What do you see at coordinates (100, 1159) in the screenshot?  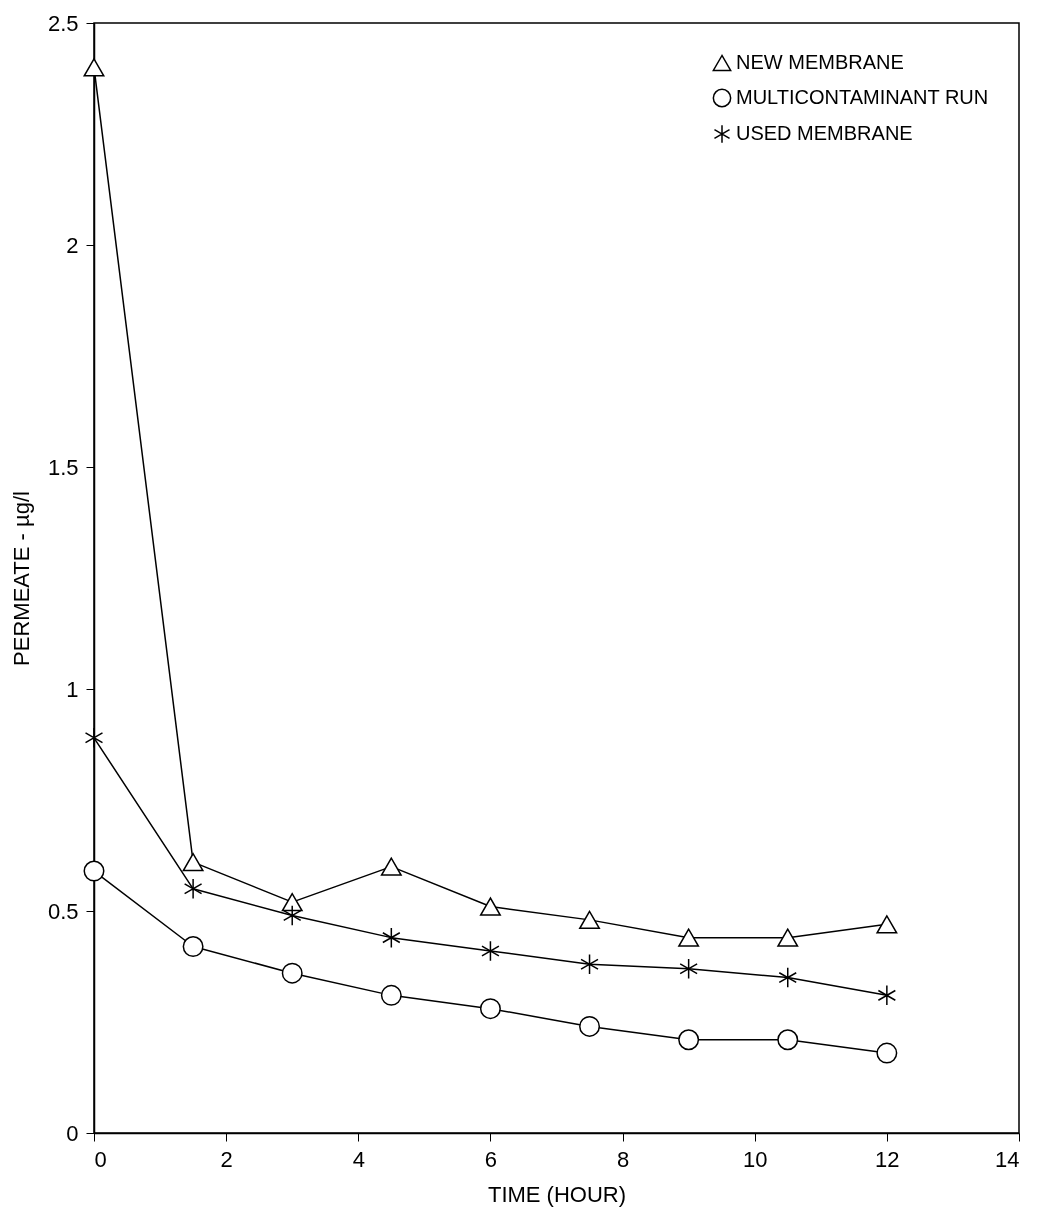 I see `x-tick-label: 0` at bounding box center [100, 1159].